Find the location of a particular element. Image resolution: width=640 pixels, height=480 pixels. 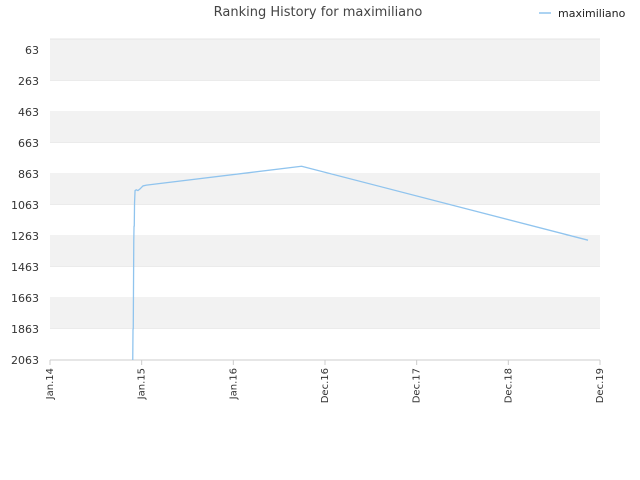

y-tick-label: 463 is located at coordinates (28, 112).